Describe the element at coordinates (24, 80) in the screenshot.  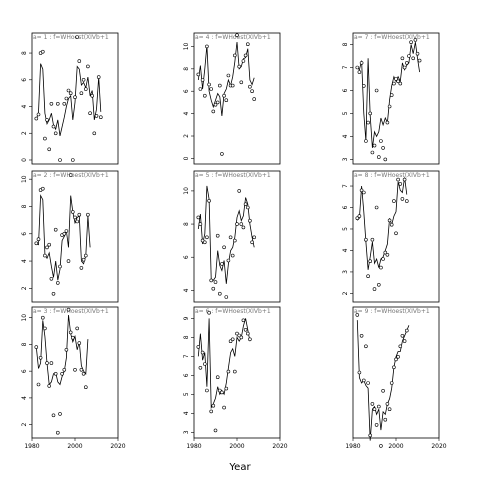
I see `y-tick-label: 6` at that location.